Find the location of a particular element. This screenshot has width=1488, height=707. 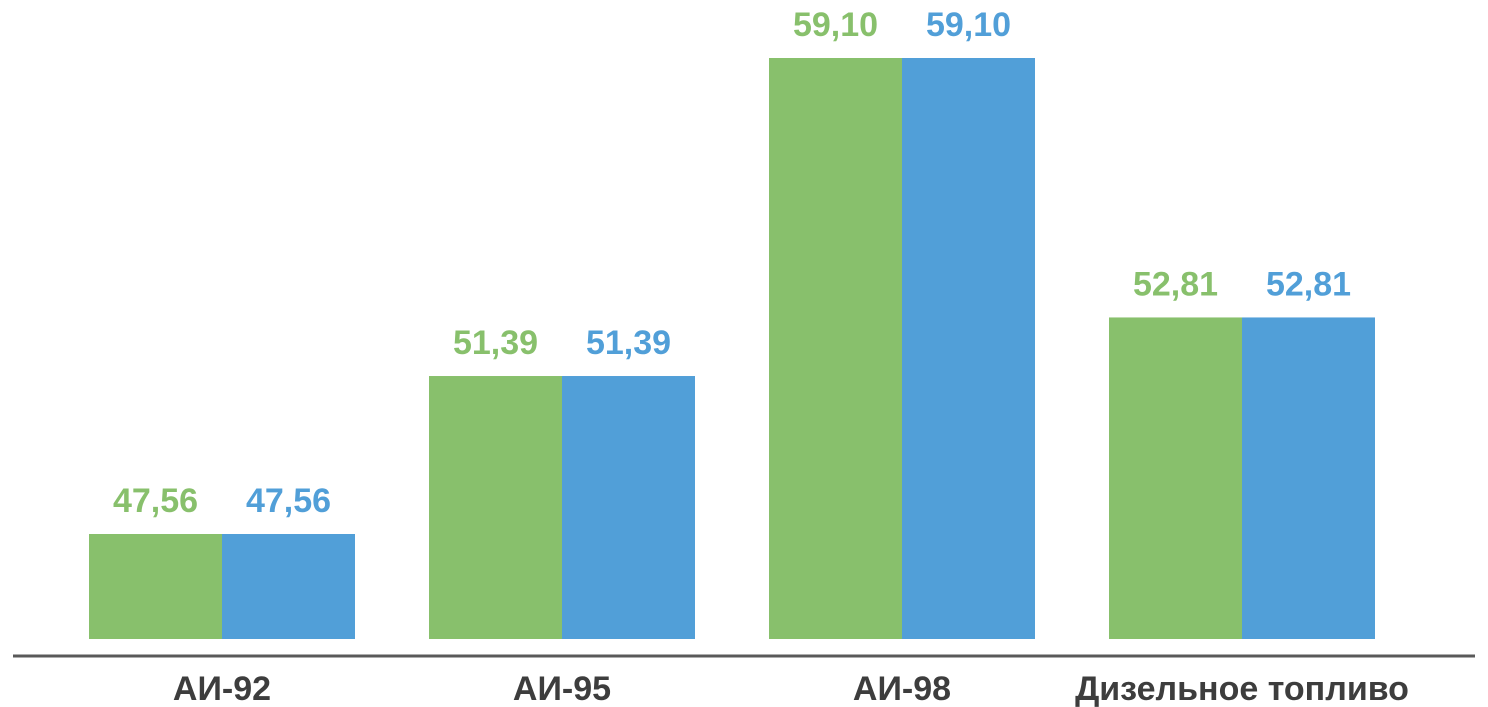

data-label-1-3: 59,10 is located at coordinates (835, 25).